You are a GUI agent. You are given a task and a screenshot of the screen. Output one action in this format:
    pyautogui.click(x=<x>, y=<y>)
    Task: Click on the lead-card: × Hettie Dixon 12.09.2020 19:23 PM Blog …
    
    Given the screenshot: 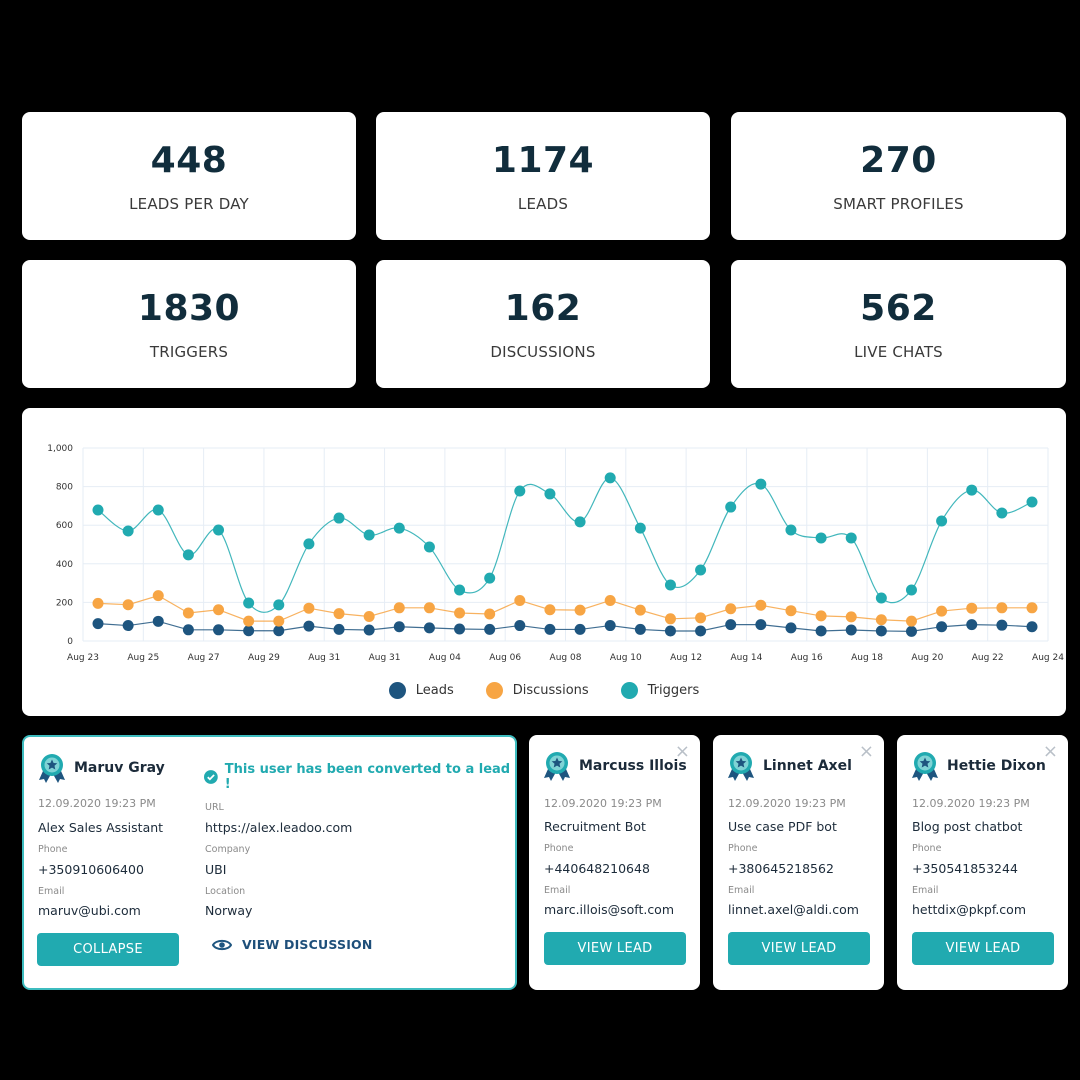 What is the action you would take?
    pyautogui.click(x=982, y=862)
    